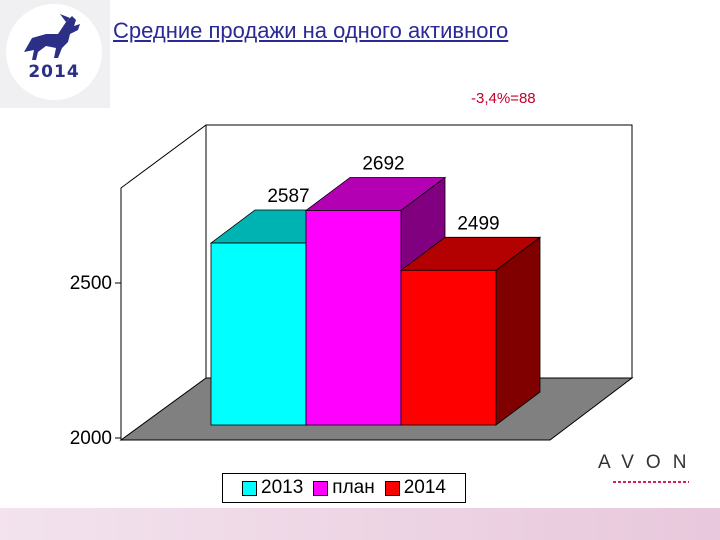  Describe the element at coordinates (360, 524) in the screenshot. I see `bottom-band` at that location.